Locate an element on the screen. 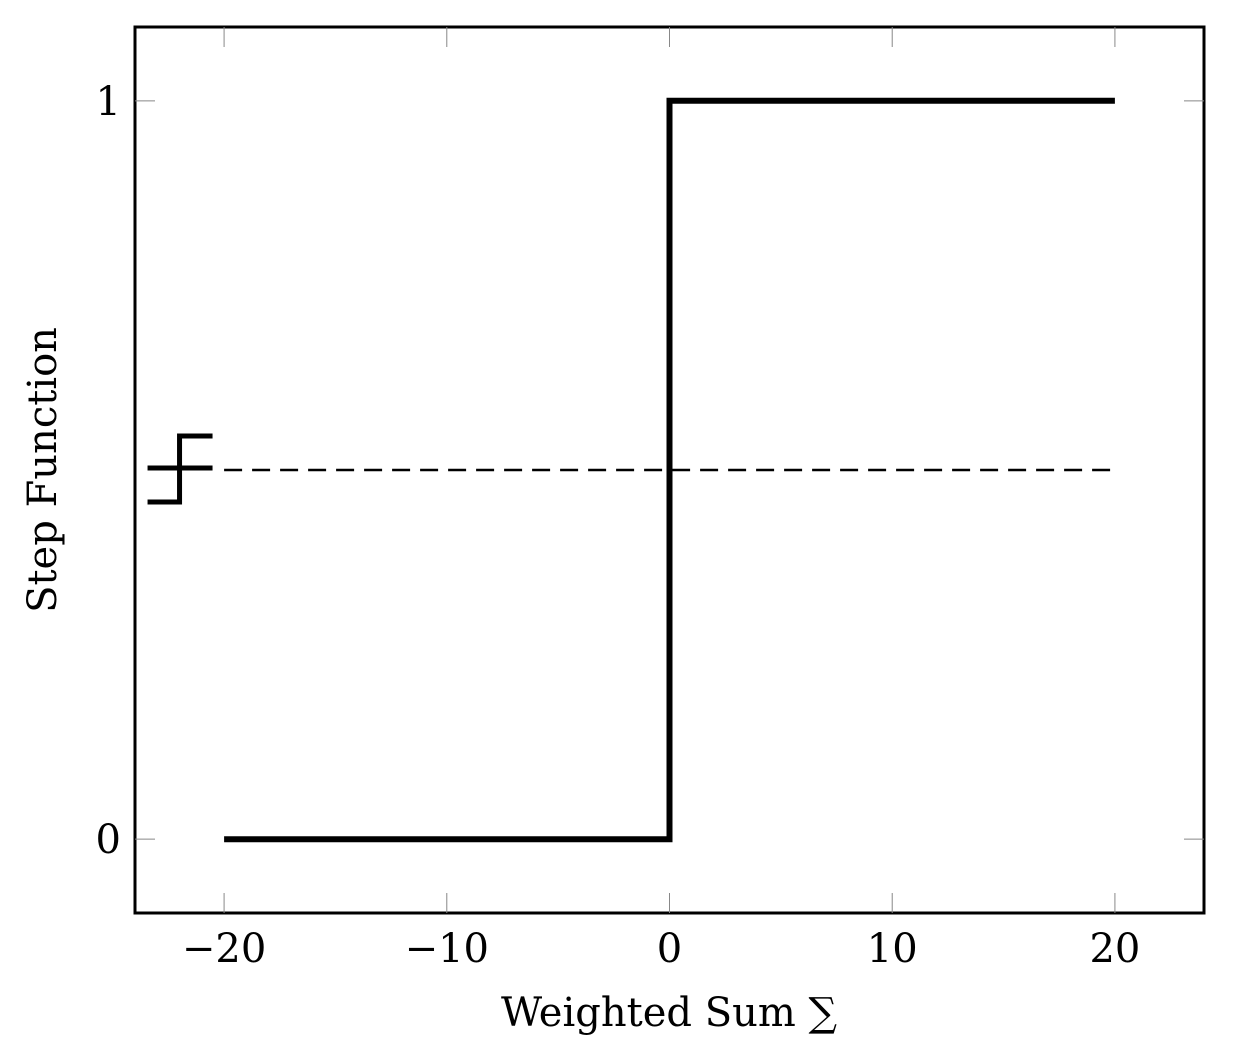 This screenshot has height=1058, width=1236. x-tick-label: 10 is located at coordinates (892, 949).